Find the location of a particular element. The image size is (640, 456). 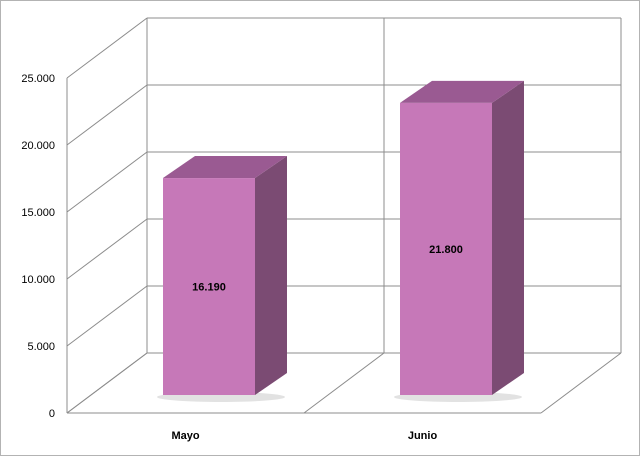

floor-category-divider is located at coordinates (344, 383).